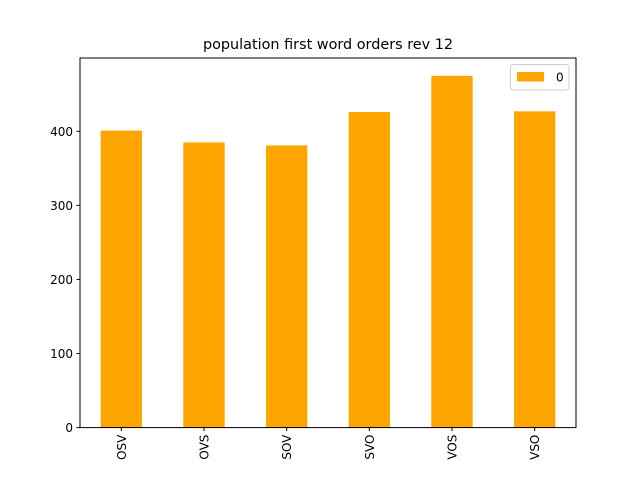  What do you see at coordinates (61, 354) in the screenshot?
I see `y-tick-label: 100` at bounding box center [61, 354].